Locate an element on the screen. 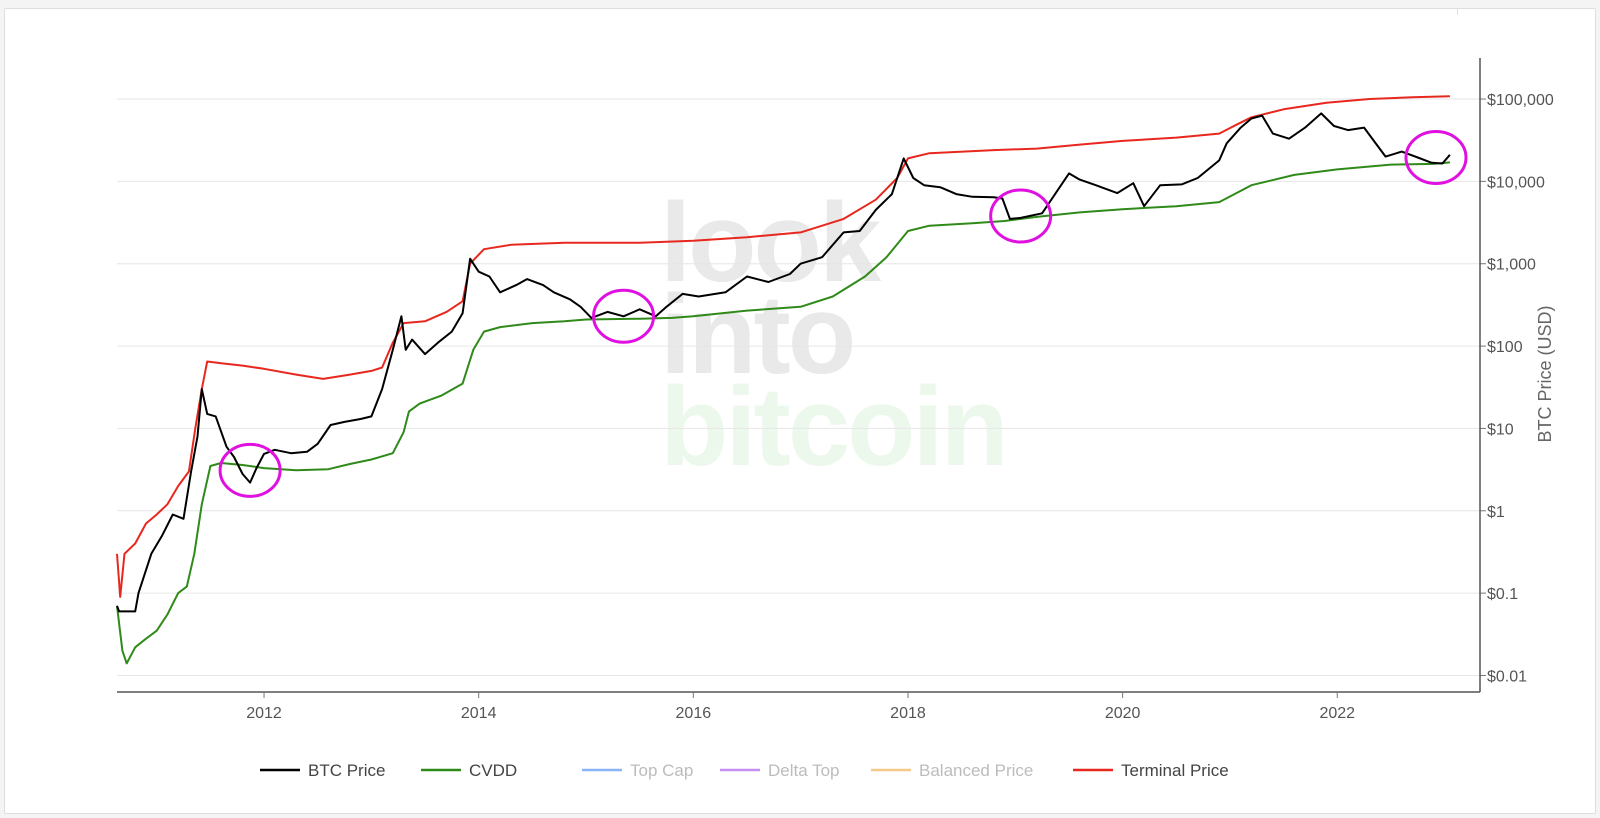 This screenshot has width=1600, height=818. y-tick-labels: $0.01 $0.1 $1 $10 $100 $1,000 $10,000 $100,000 is located at coordinates (1520, 388).